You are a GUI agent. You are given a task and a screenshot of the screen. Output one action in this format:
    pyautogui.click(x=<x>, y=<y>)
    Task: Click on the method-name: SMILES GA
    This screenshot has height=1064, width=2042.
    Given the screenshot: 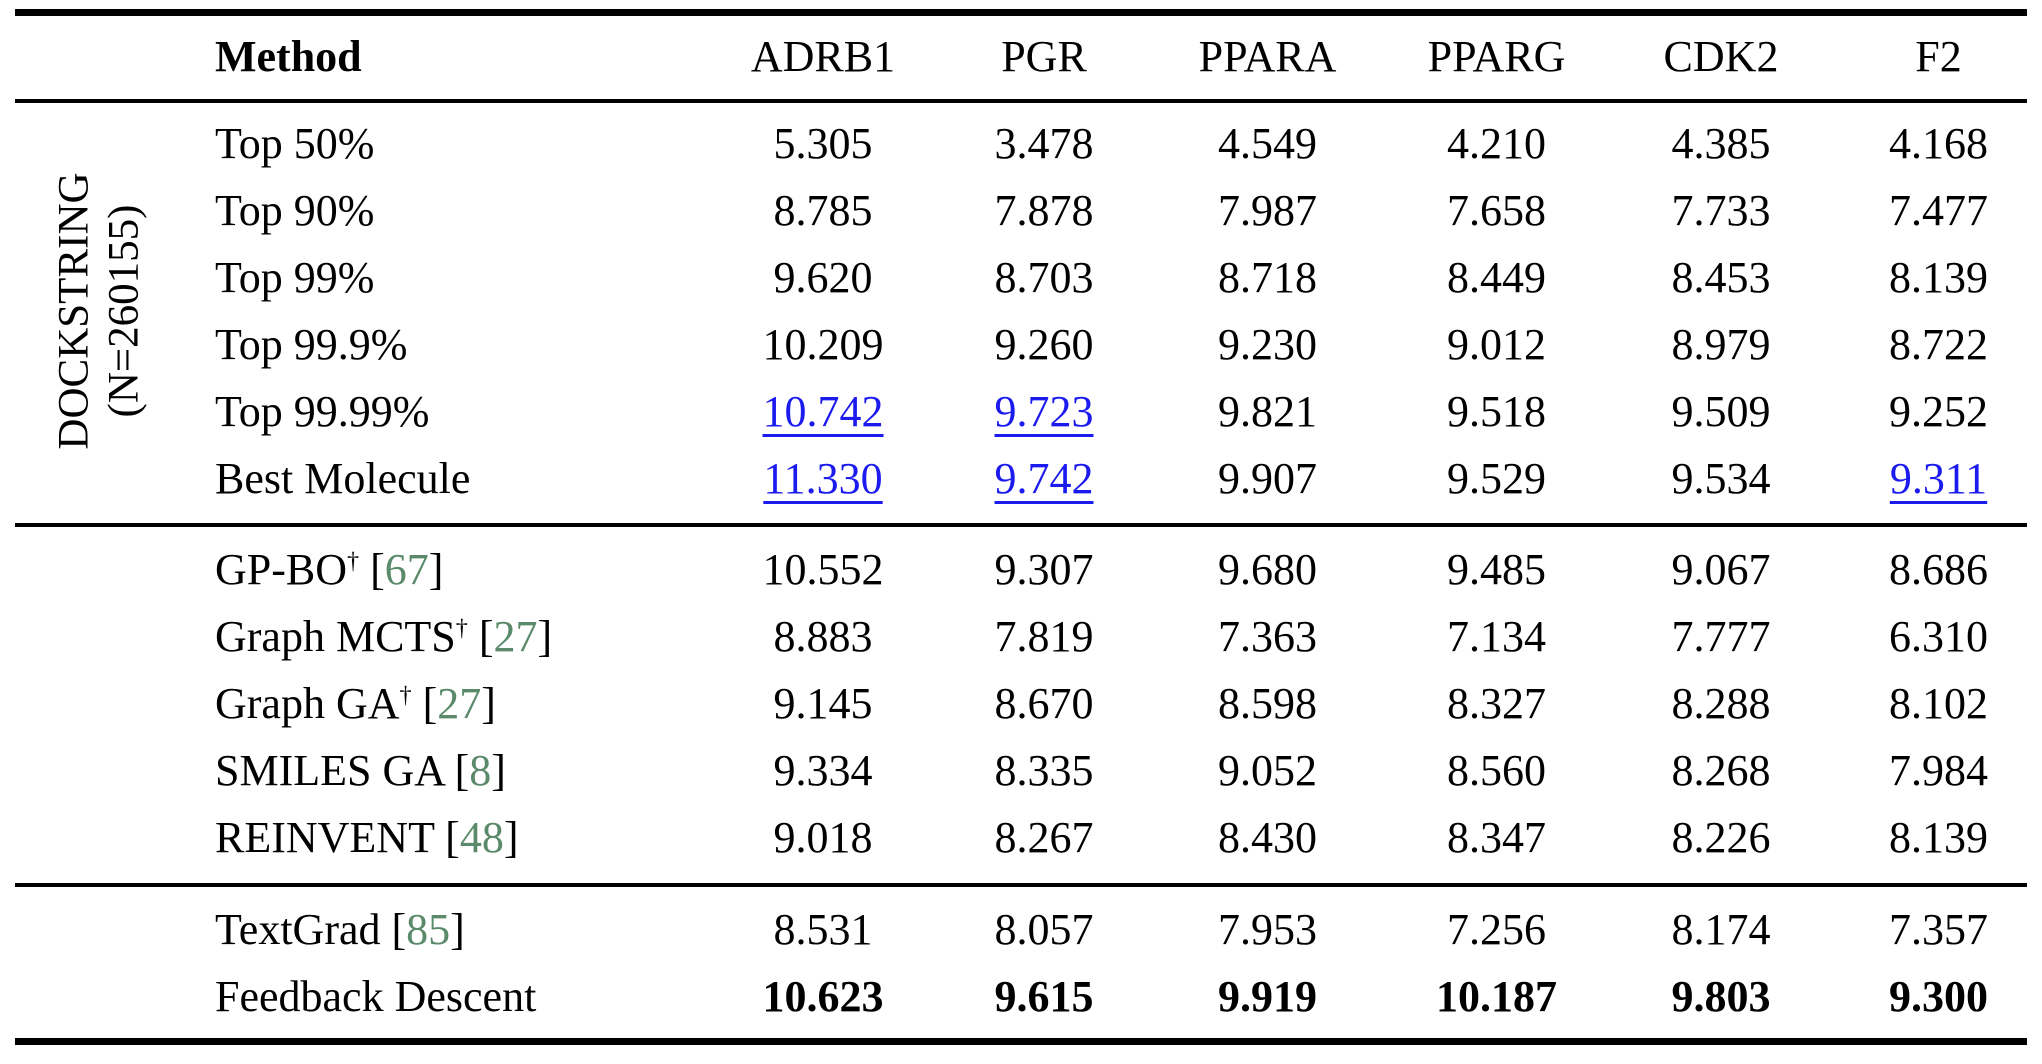 What is the action you would take?
    pyautogui.click(x=329, y=770)
    